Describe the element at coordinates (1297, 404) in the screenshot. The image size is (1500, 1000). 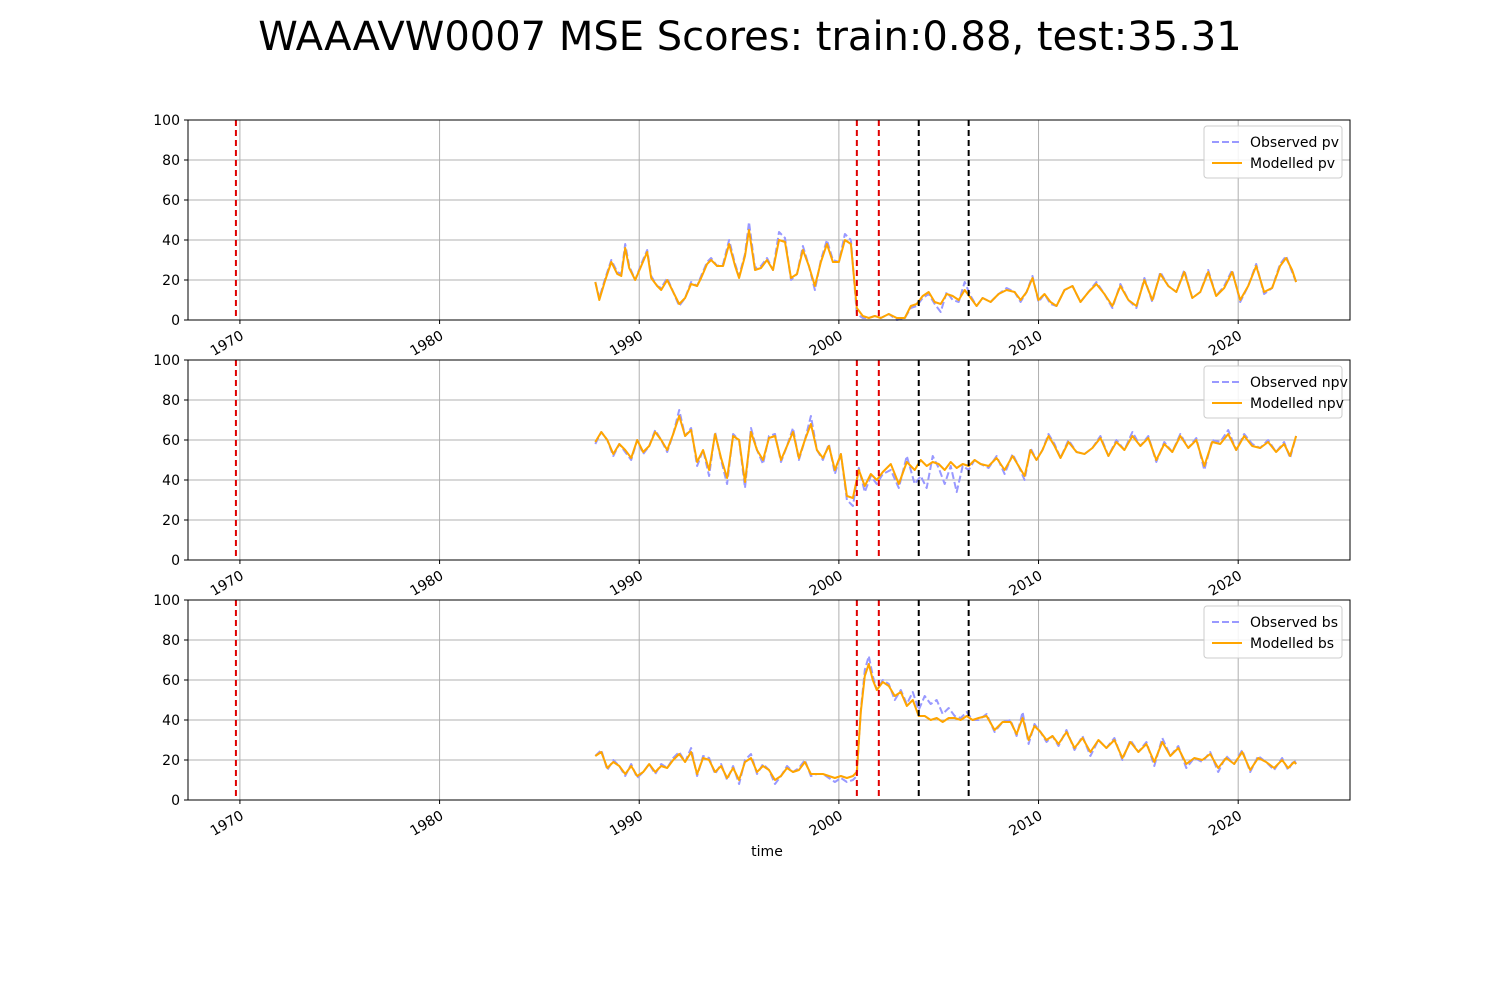
I see `legend-label: Modelled npv` at that location.